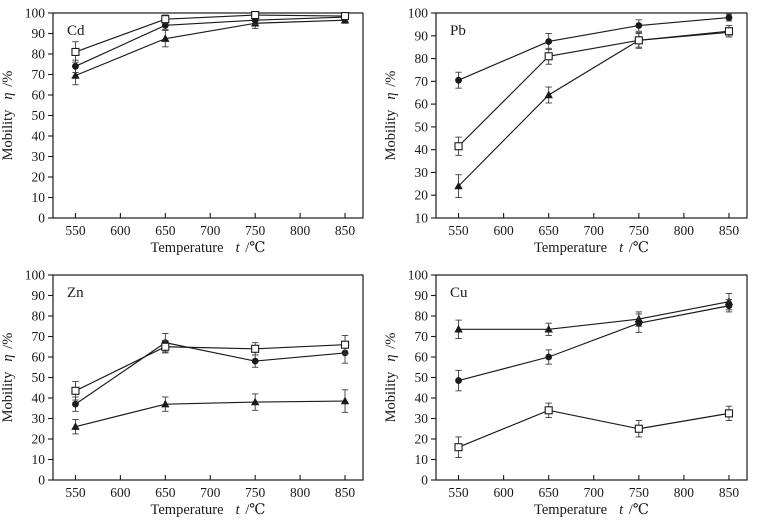 This screenshot has height=524, width=767. Describe the element at coordinates (458, 492) in the screenshot. I see `x-tick-label: 550` at that location.